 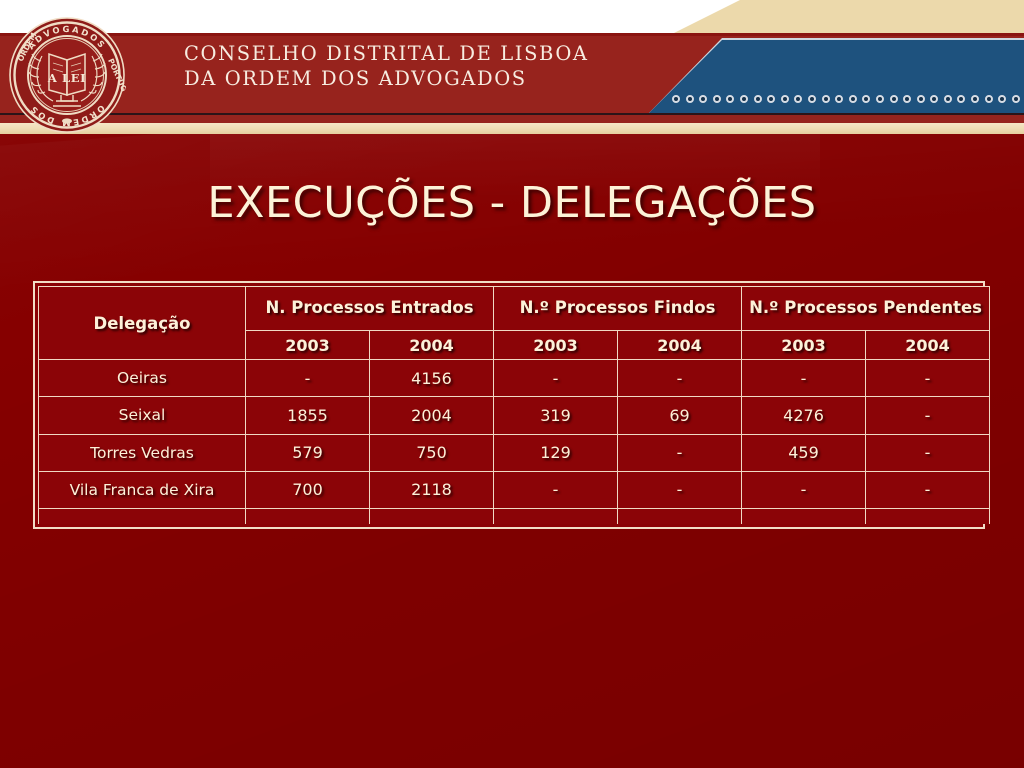 What do you see at coordinates (556, 452) in the screenshot?
I see `cell-findos-2003: 129` at bounding box center [556, 452].